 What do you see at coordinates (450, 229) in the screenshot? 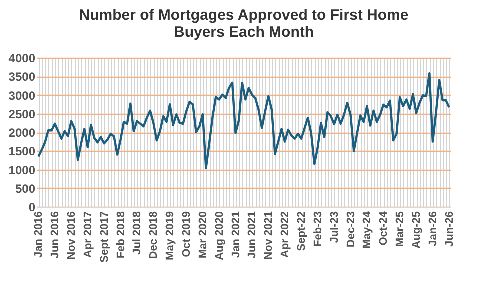
I see `x-tick-label: Jun-26` at bounding box center [450, 229].